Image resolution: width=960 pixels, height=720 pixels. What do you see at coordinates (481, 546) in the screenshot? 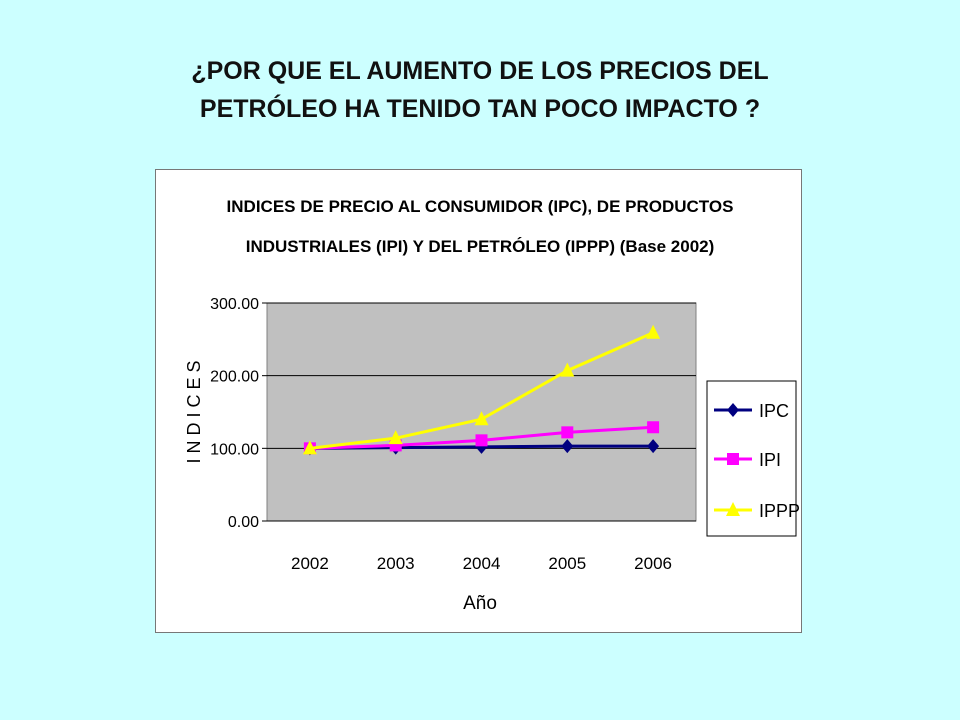
I see `x-axis-ticks: 2002 2003 2004 2005 2006` at bounding box center [481, 546].